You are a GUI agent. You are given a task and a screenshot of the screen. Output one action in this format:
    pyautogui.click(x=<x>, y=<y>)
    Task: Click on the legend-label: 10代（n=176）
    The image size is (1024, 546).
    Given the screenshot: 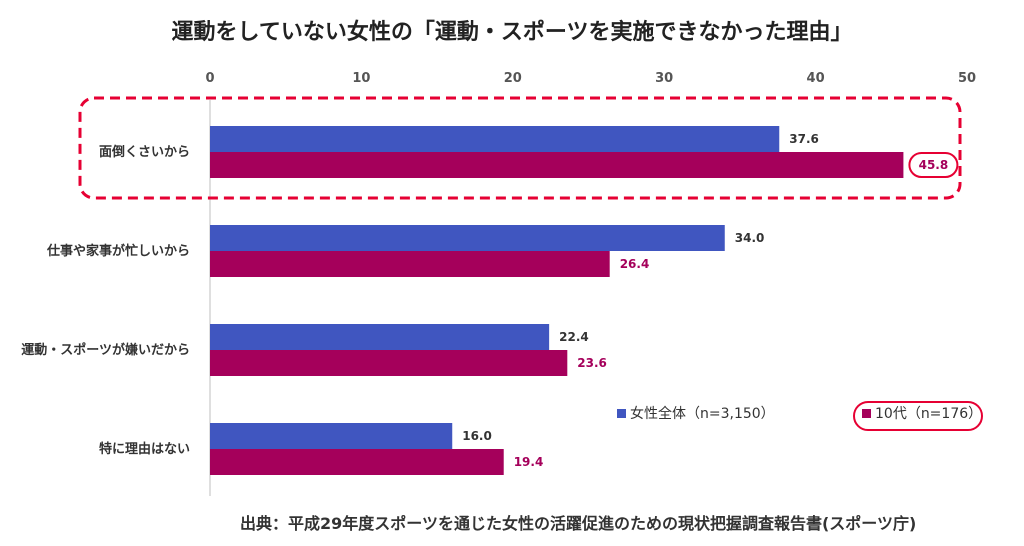 What is the action you would take?
    pyautogui.click(x=928, y=414)
    